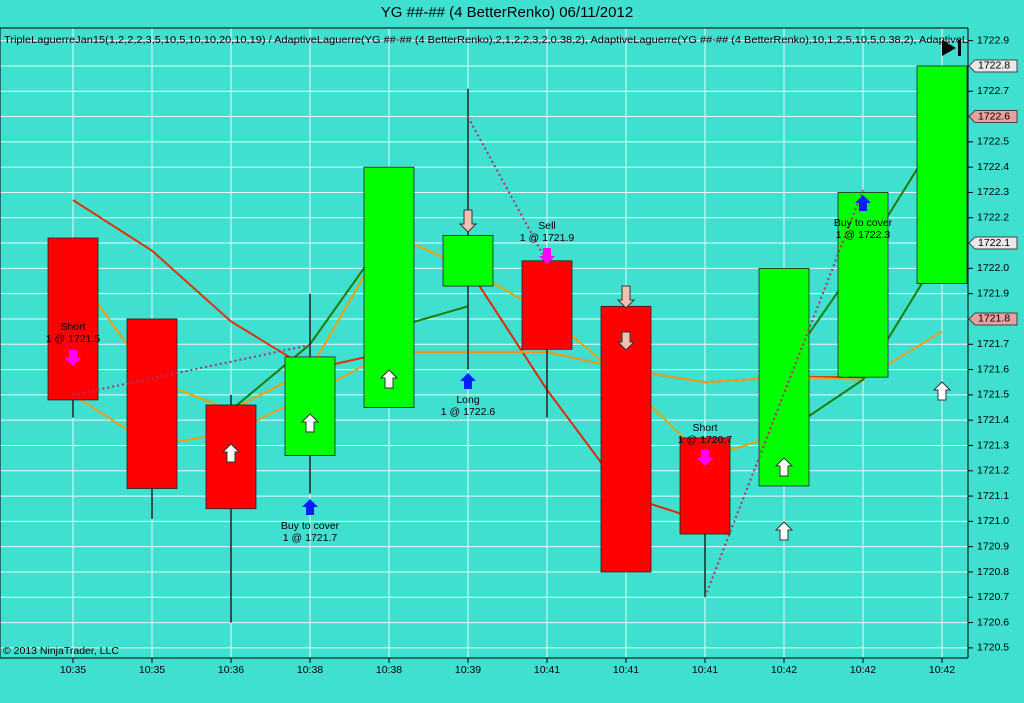  Describe the element at coordinates (993, 648) in the screenshot. I see `y-tick-label: 1720.5` at that location.